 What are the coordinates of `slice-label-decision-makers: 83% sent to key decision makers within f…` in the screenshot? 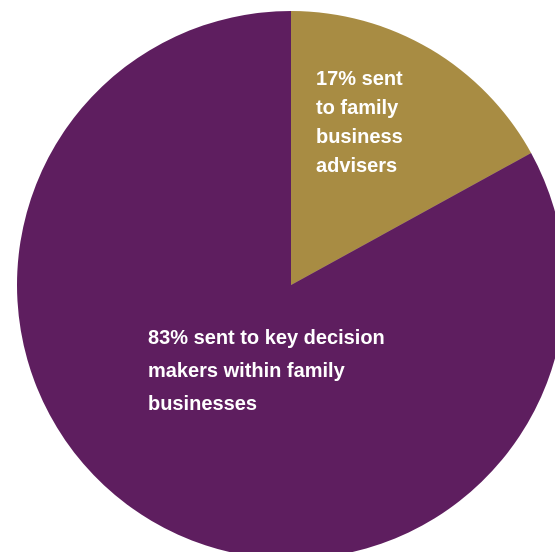 It's located at (269, 371).